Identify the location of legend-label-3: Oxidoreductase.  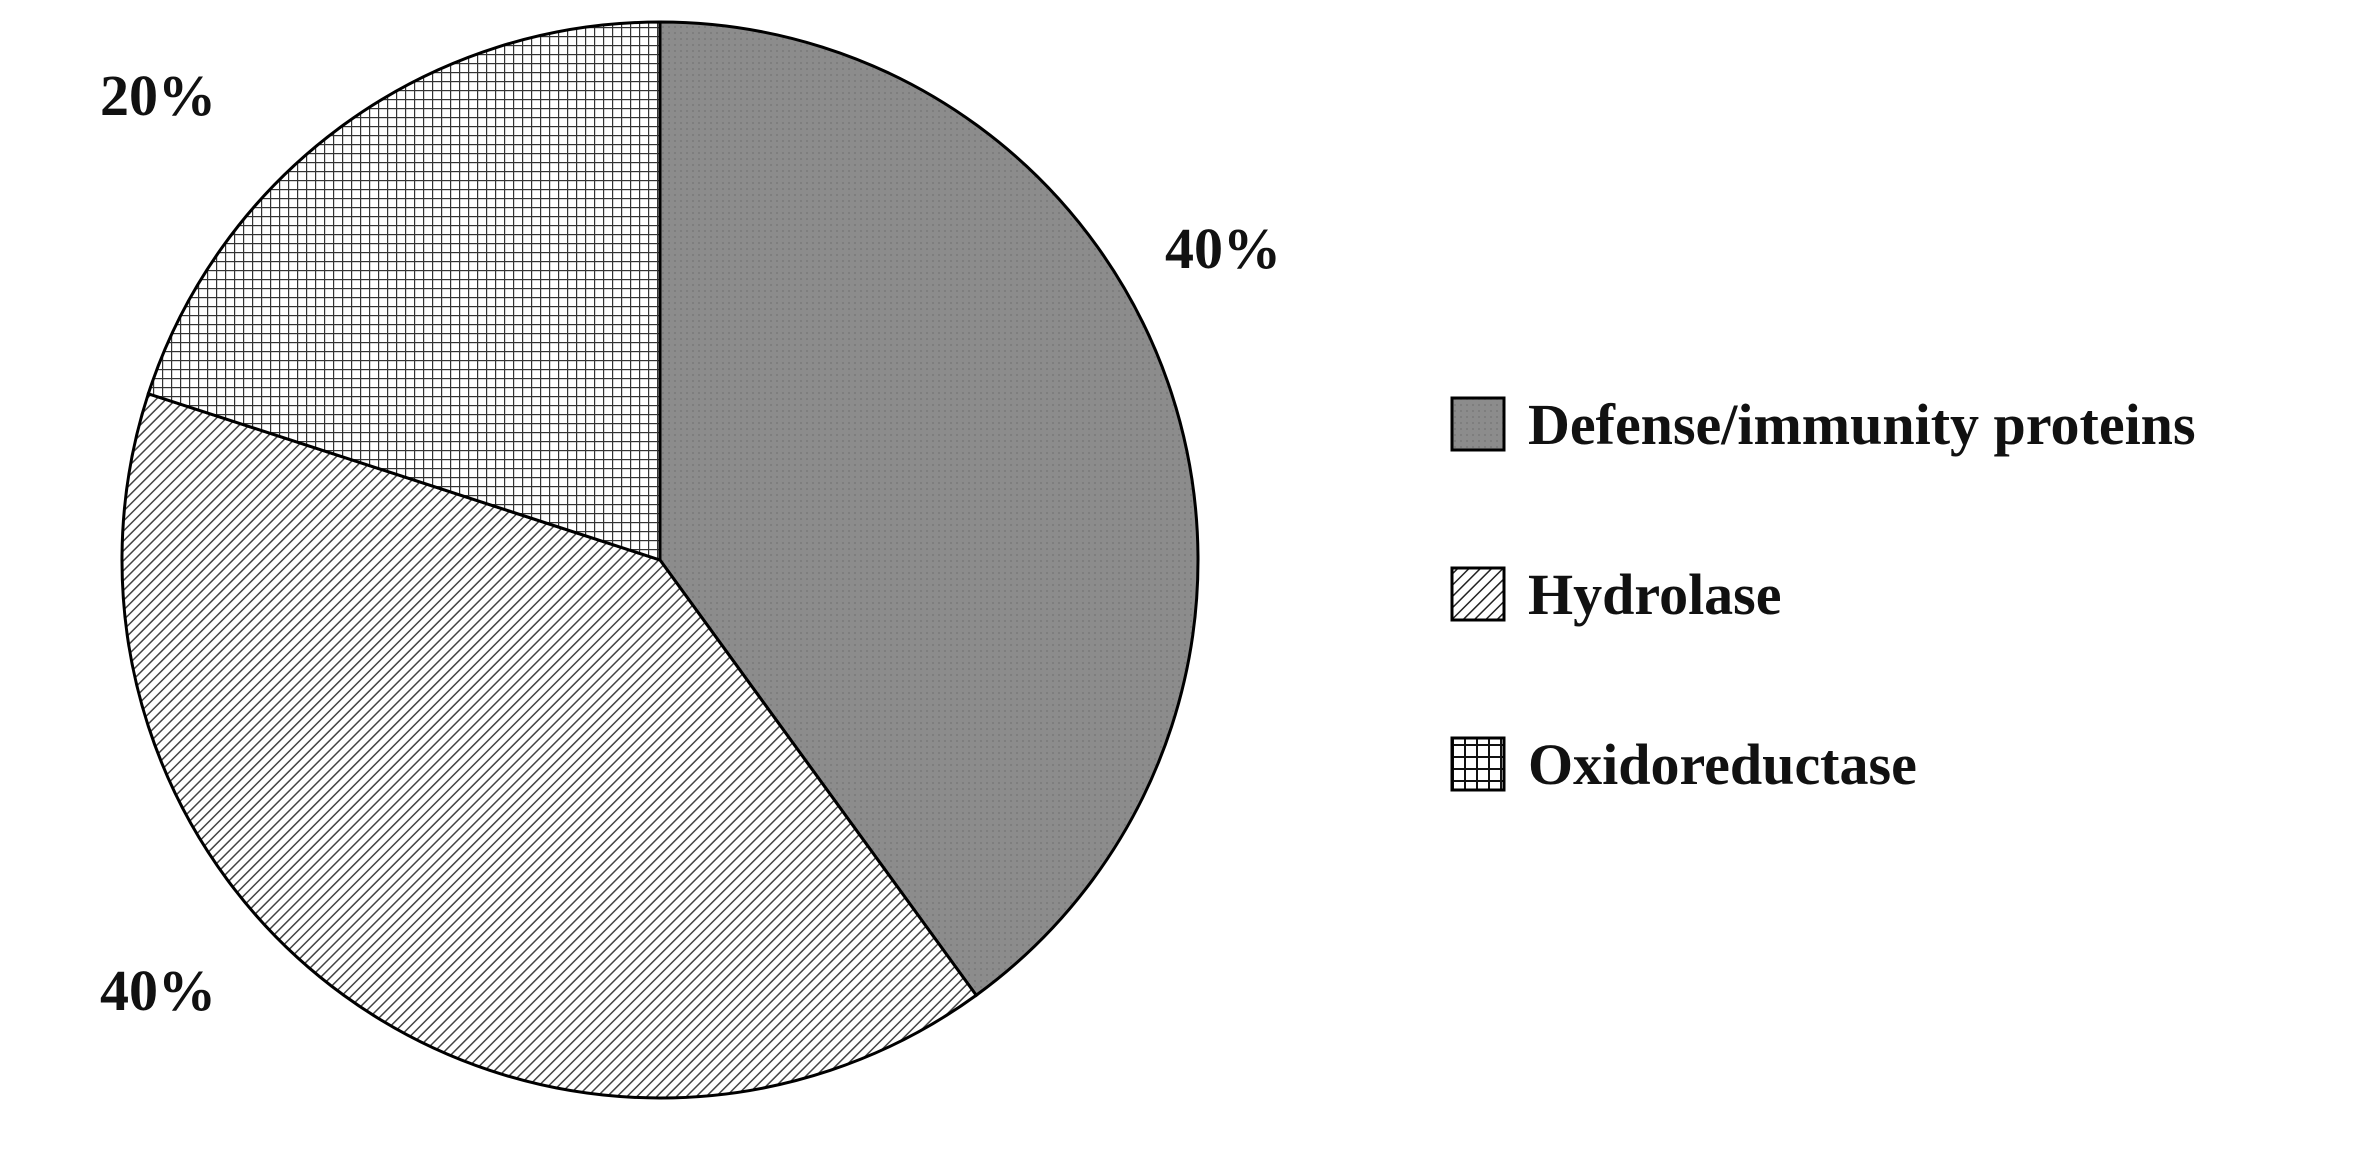
(1722, 764).